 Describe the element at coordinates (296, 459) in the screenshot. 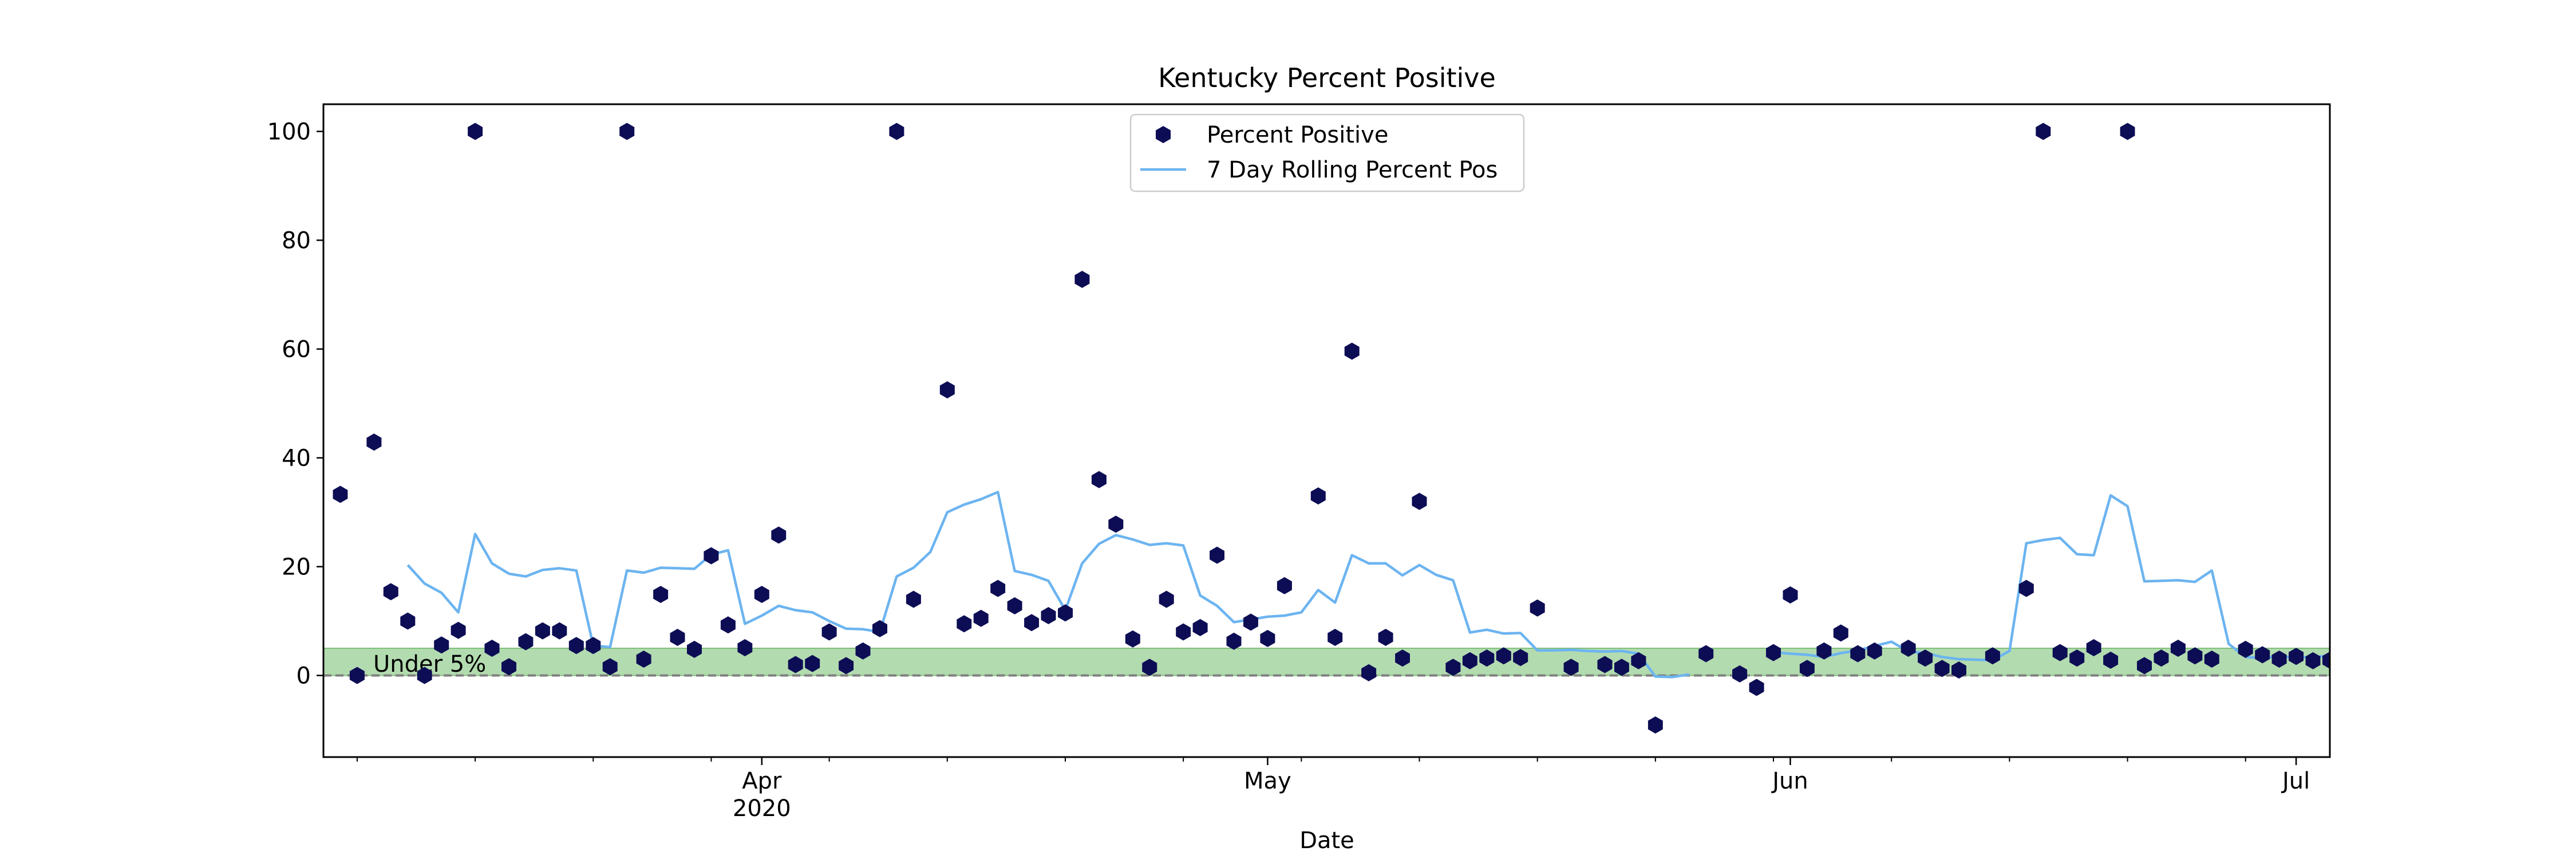

I see `y-tick-label: 40` at that location.